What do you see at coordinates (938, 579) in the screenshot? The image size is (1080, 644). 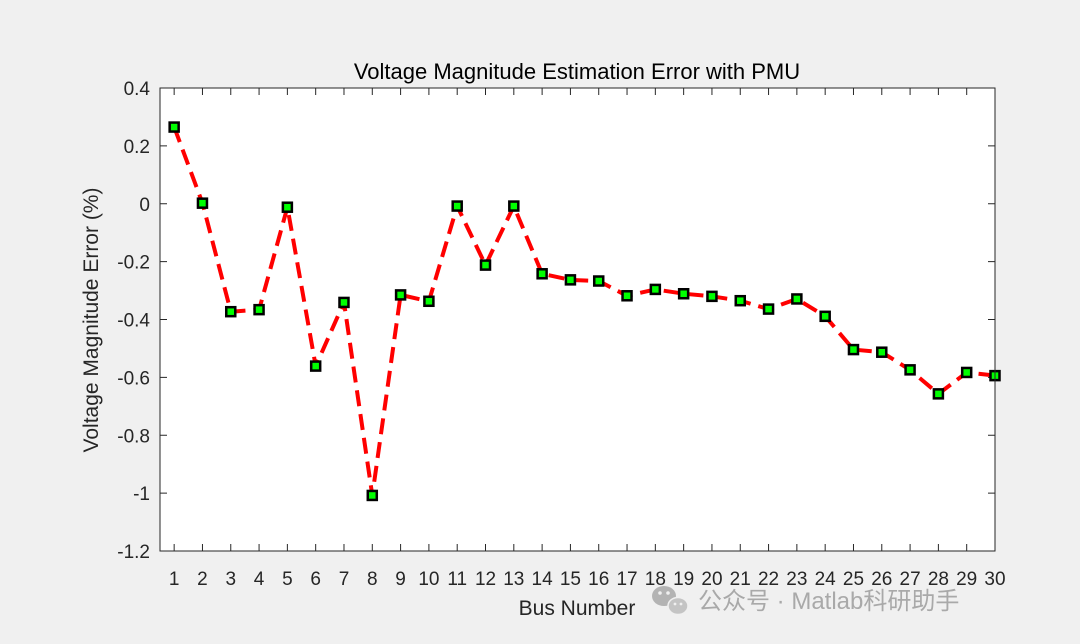 I see `x-tick-label: 28` at bounding box center [938, 579].